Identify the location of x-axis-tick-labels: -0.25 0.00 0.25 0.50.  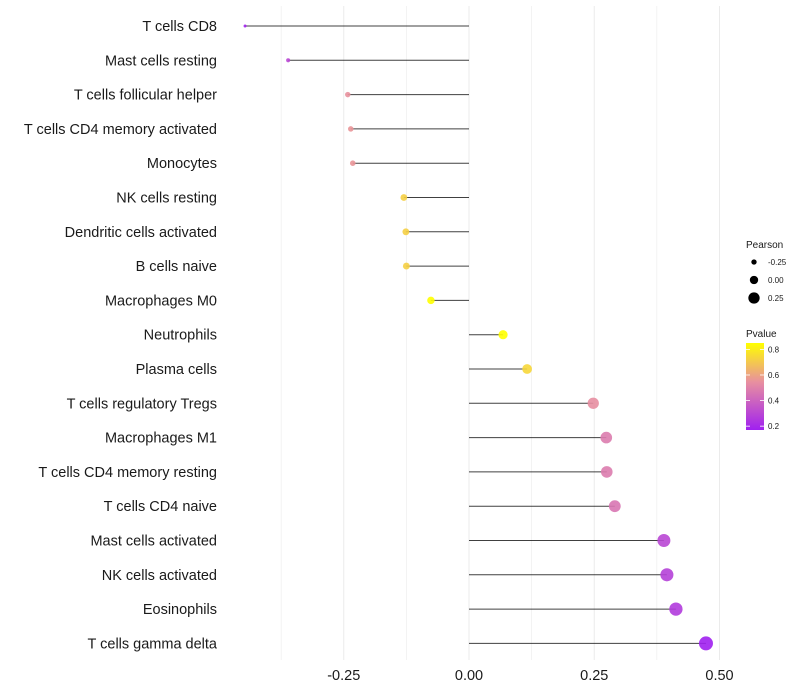
(530, 676).